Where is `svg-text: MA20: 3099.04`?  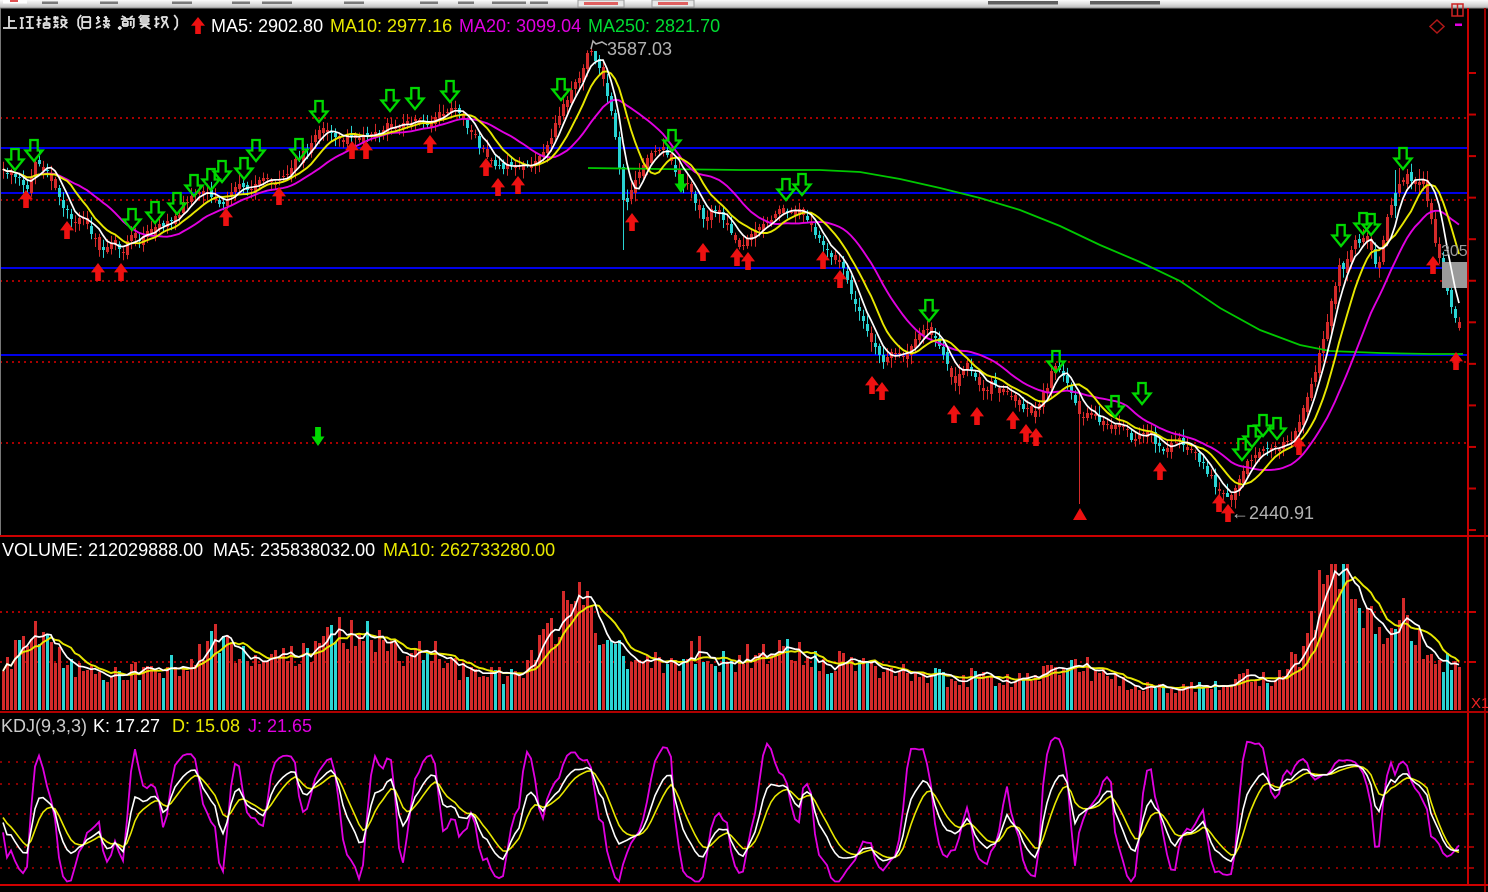 svg-text: MA20: 3099.04 is located at coordinates (520, 26).